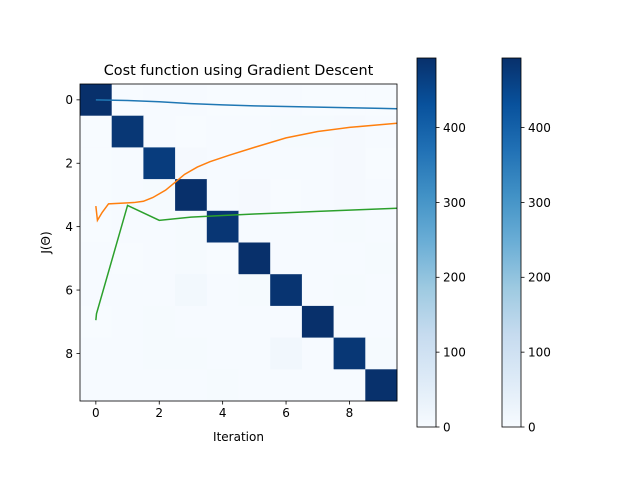 This screenshot has height=480, width=640. What do you see at coordinates (72, 227) in the screenshot?
I see `y-axis-ticks: 0 2 4 6 8` at bounding box center [72, 227].